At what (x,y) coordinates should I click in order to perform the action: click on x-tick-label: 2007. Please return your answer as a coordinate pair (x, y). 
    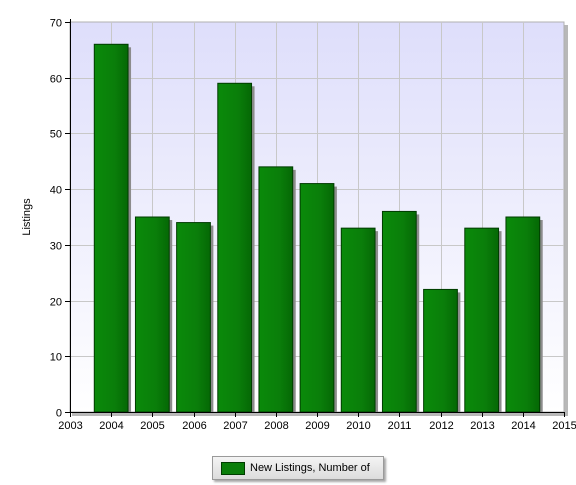
    Looking at the image, I should click on (235, 426).